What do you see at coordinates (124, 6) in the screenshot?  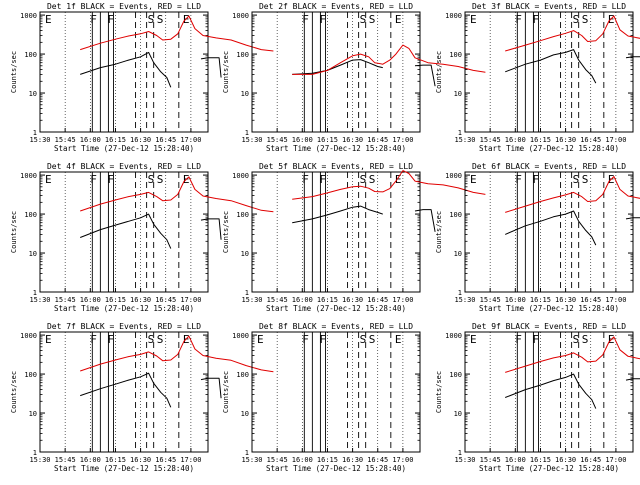 I see `panel-title: Det 1f BLACK = Events, RED = LLD` at bounding box center [124, 6].